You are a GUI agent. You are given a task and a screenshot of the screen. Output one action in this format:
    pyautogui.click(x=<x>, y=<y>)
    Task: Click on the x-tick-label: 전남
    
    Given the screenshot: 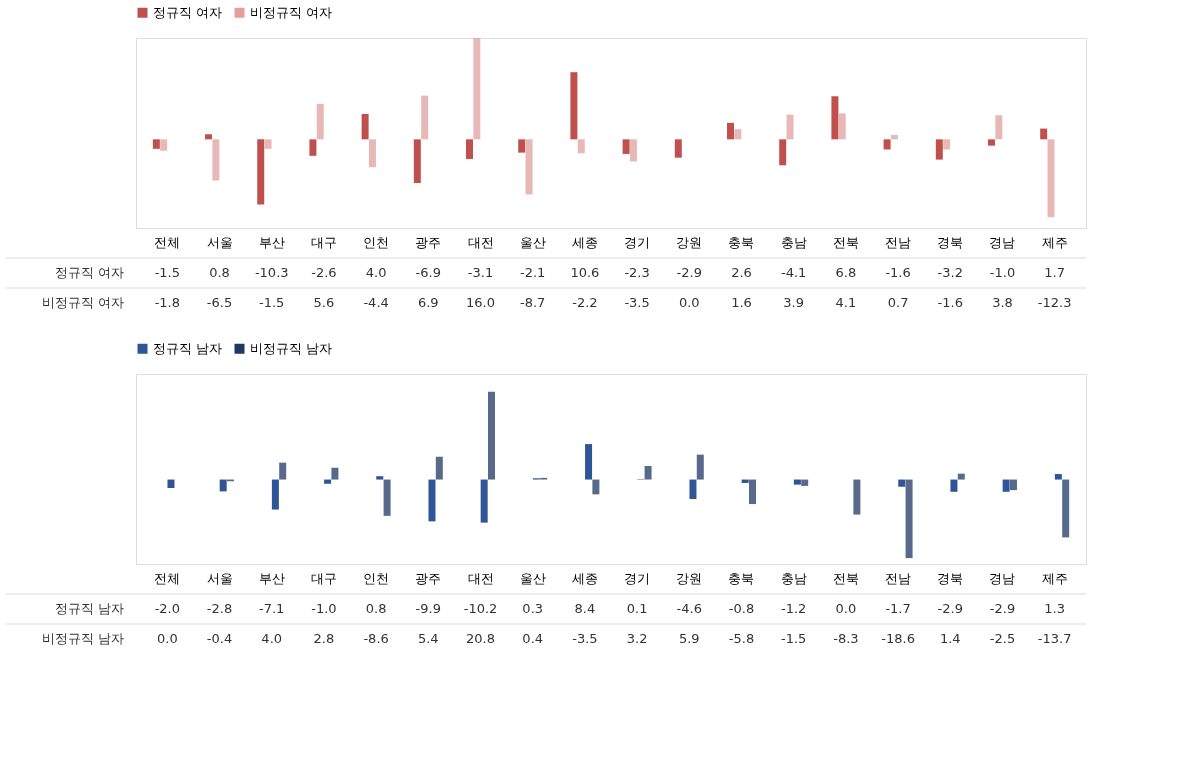 What is the action you would take?
    pyautogui.click(x=898, y=242)
    